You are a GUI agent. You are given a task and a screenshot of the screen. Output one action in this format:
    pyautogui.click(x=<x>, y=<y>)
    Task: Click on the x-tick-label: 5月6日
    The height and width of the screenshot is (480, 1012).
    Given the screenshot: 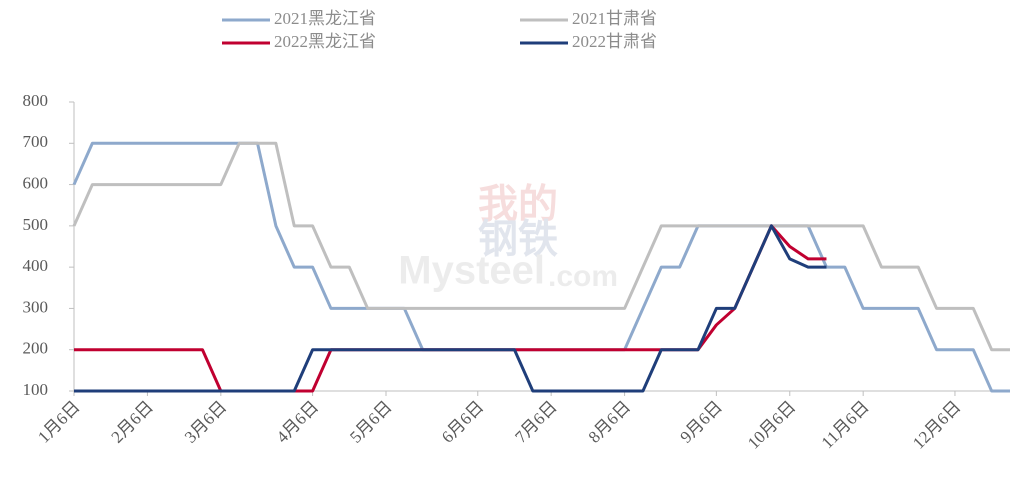 What is the action you would take?
    pyautogui.click(x=370, y=421)
    